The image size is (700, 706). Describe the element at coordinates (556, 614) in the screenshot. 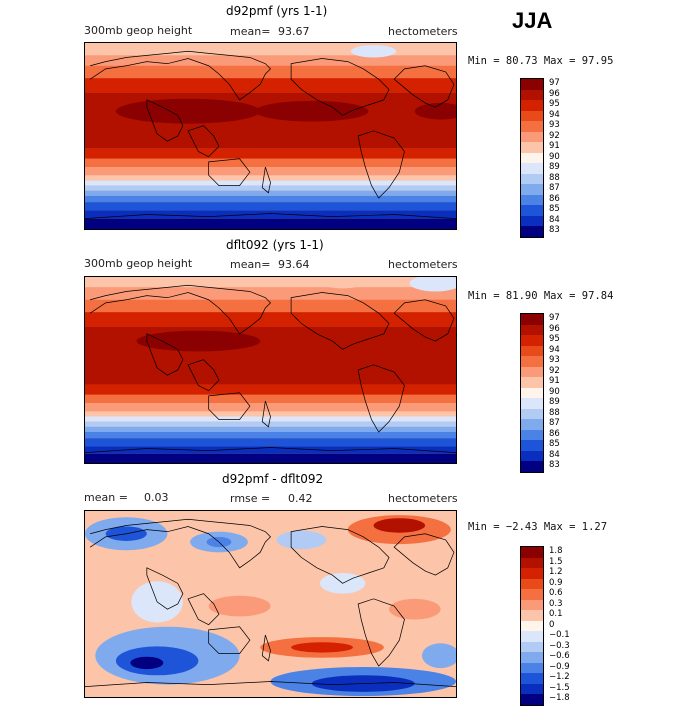

I see `colorbar-tick-label: 0.1` at that location.